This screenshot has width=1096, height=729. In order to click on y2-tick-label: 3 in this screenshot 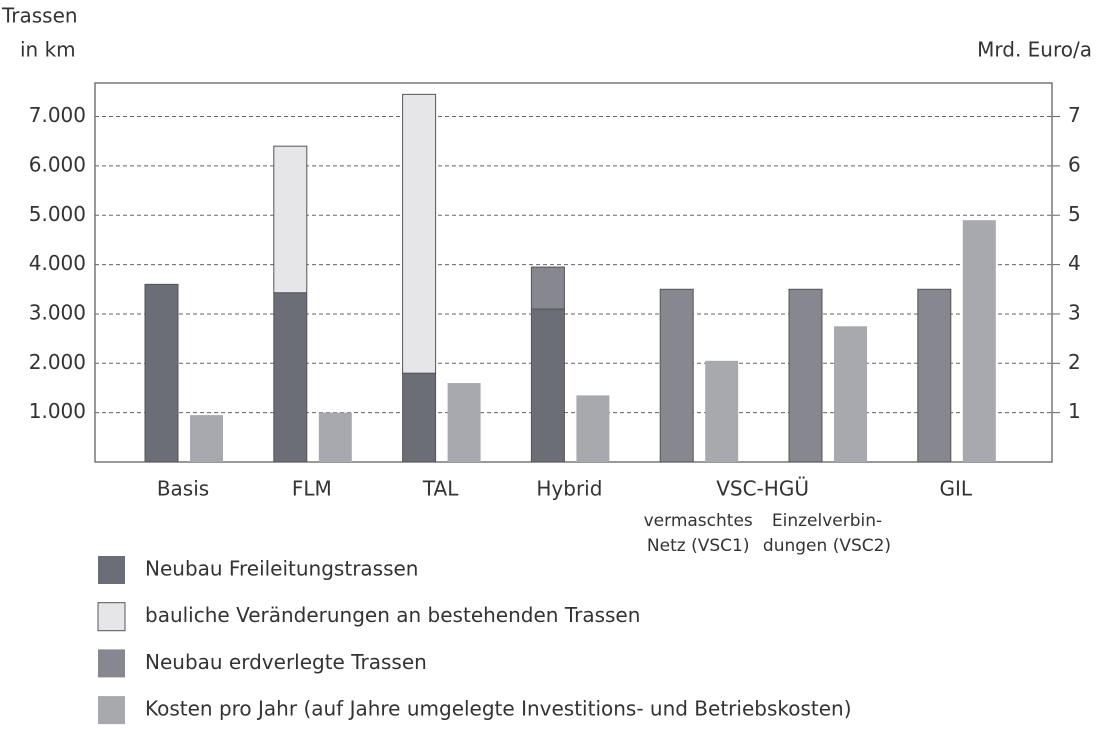, I will do `click(1074, 312)`.